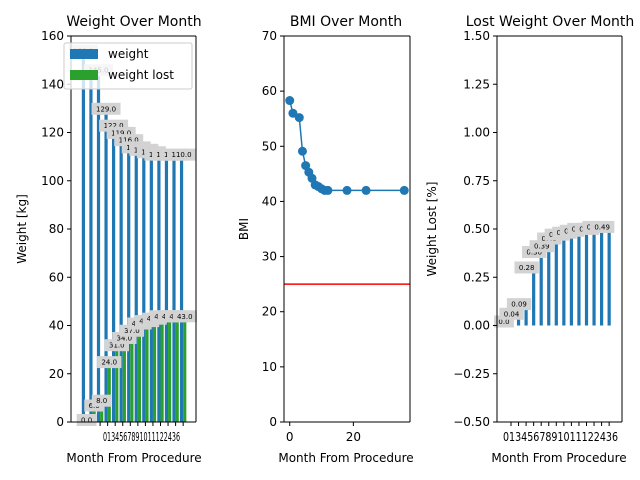  I want to click on chart-2-title: BMI Over Month, so click(346, 22).